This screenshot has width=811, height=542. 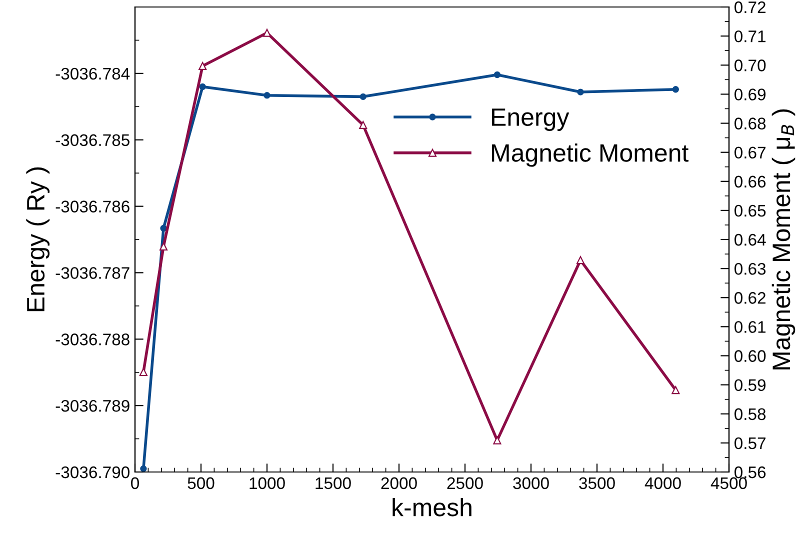 What do you see at coordinates (750, 356) in the screenshot?
I see `y2-tick-label: 0.60` at bounding box center [750, 356].